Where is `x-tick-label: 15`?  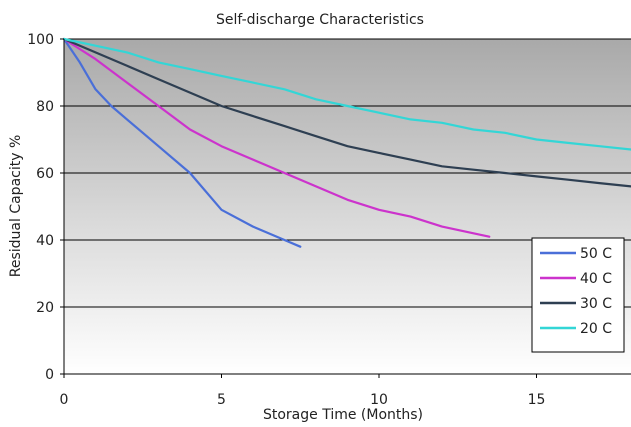
x-tick-label: 15 is located at coordinates (537, 400).